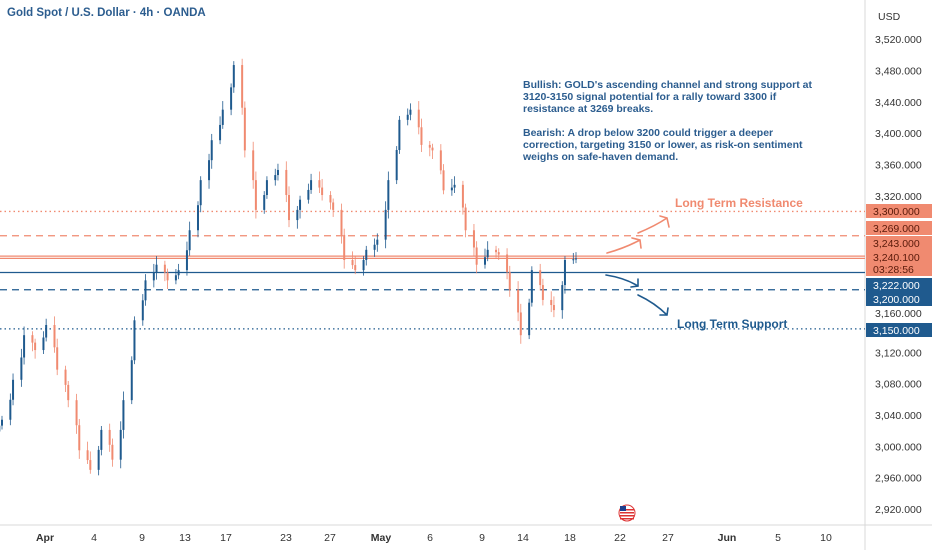 The width and height of the screenshot is (932, 550). Describe the element at coordinates (727, 538) in the screenshot. I see `x-tick-label: Jun` at that location.